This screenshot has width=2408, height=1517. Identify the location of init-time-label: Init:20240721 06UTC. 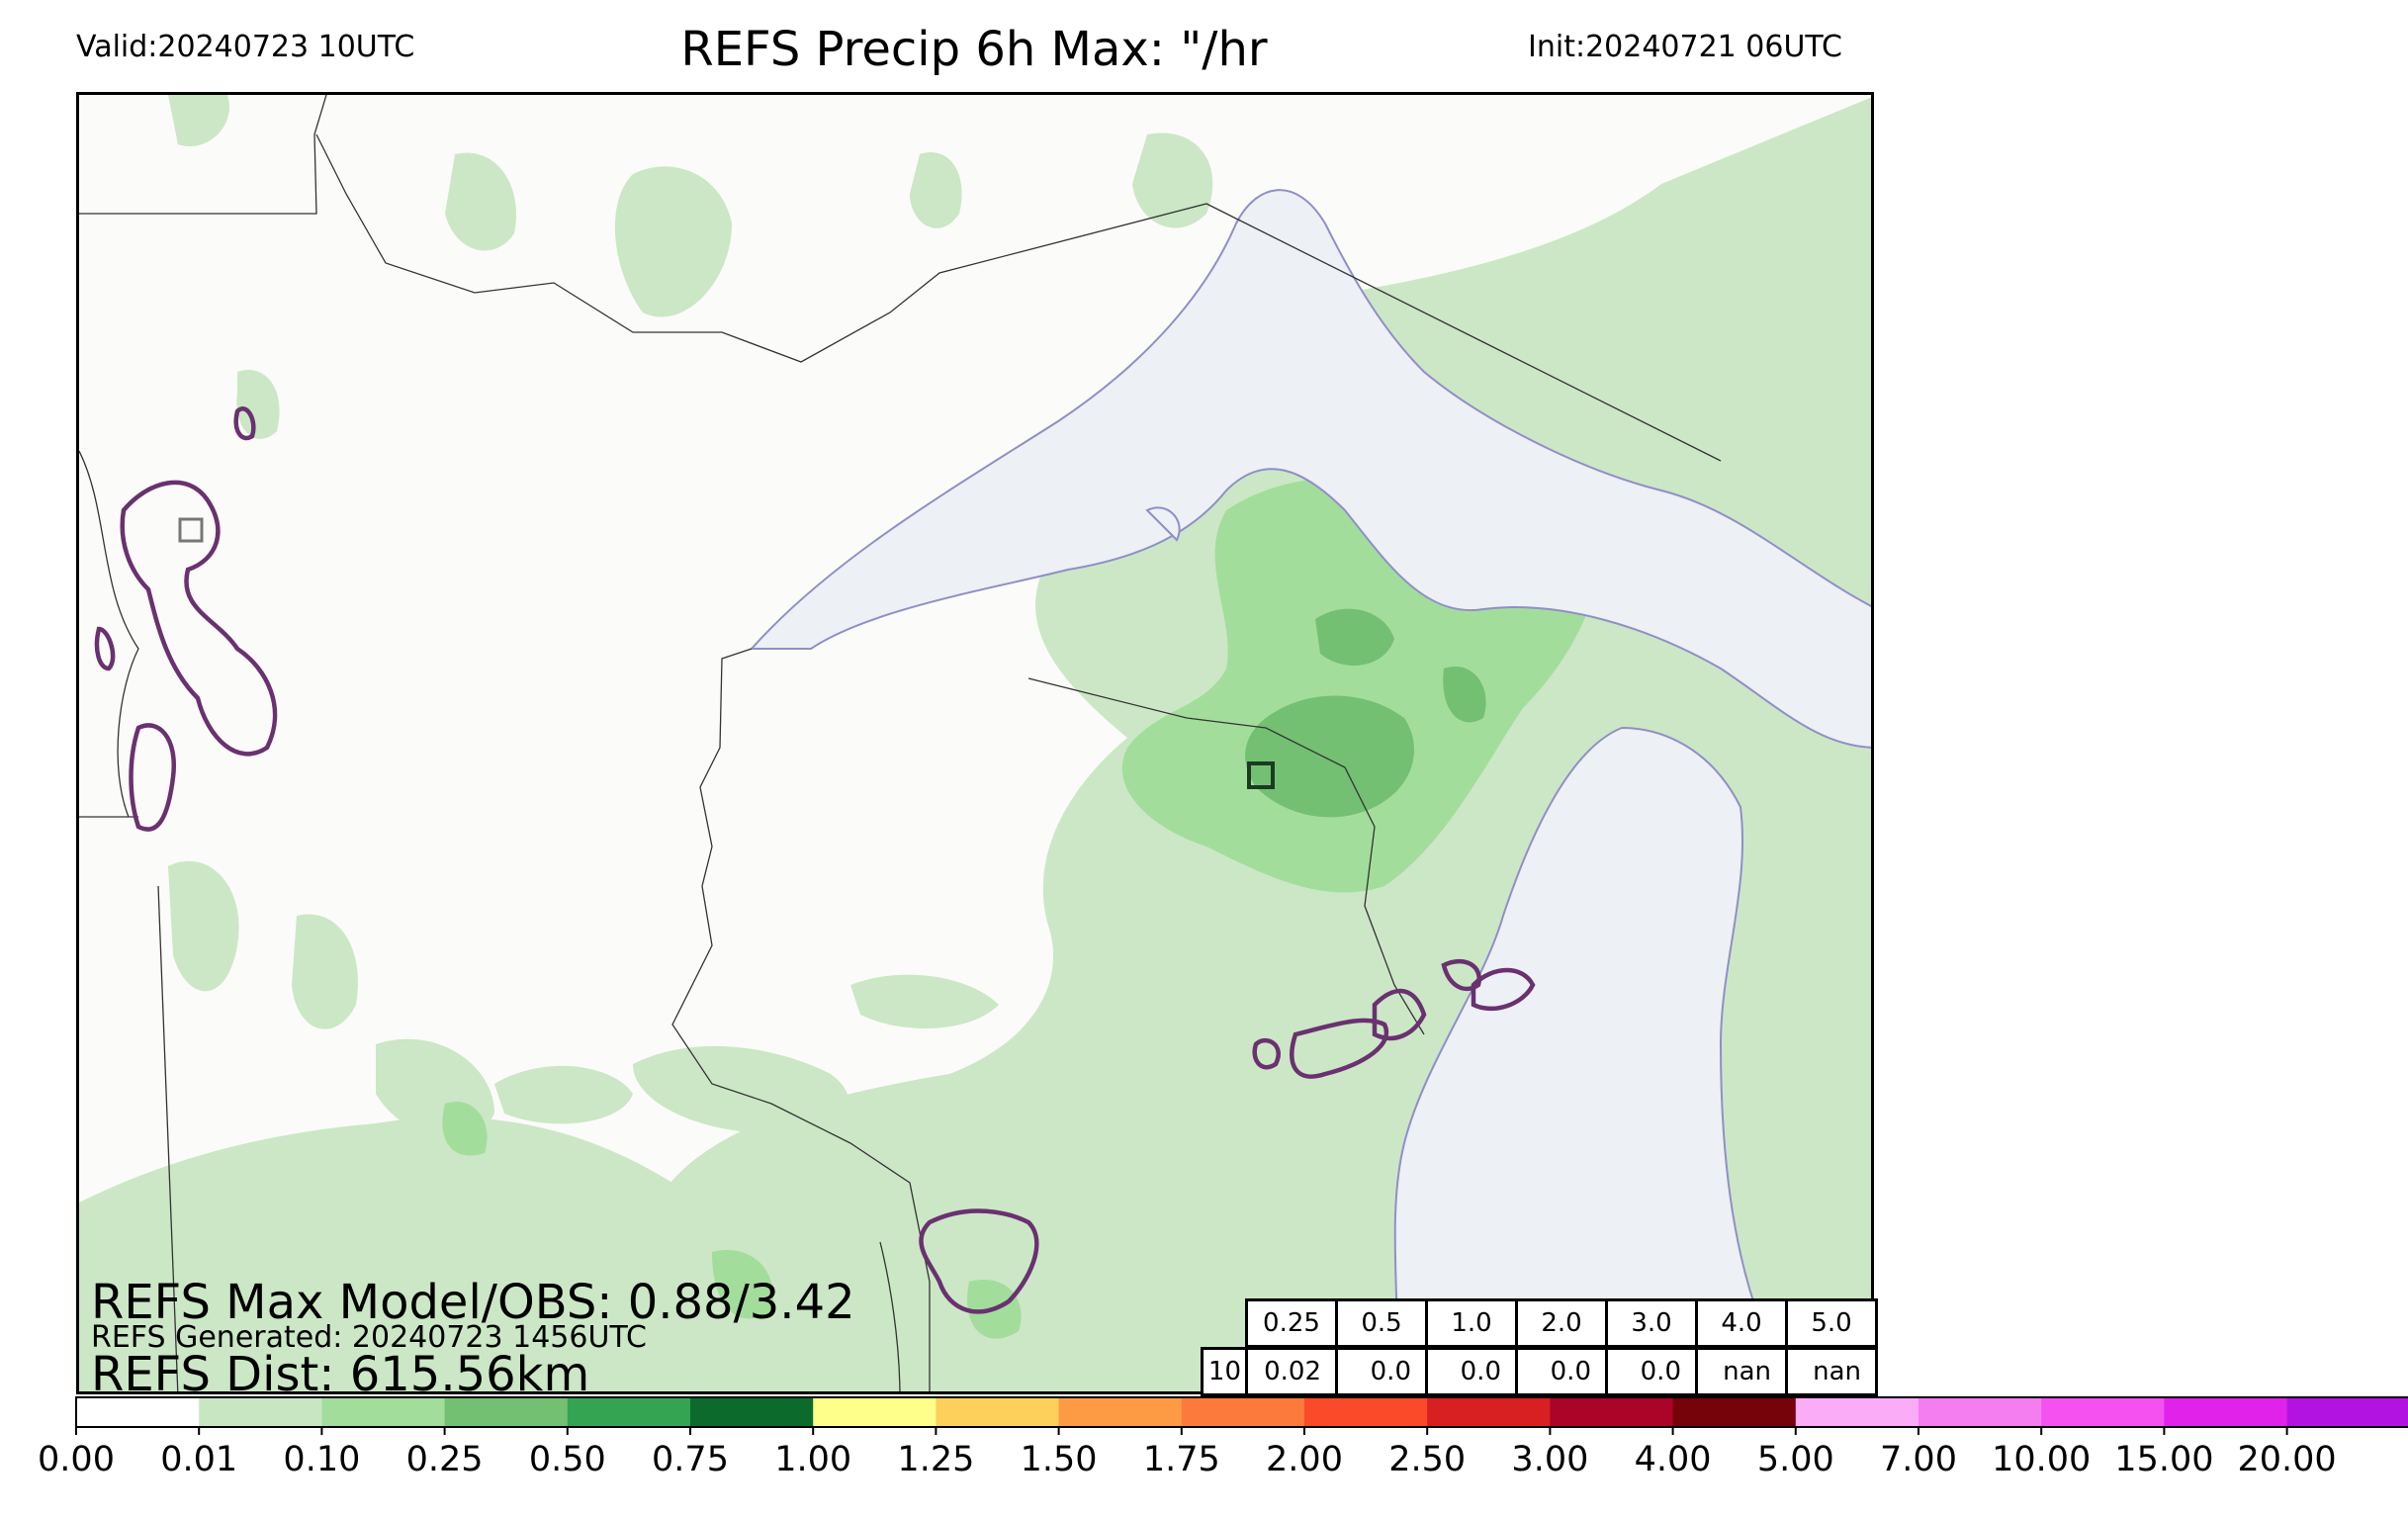
(1685, 47).